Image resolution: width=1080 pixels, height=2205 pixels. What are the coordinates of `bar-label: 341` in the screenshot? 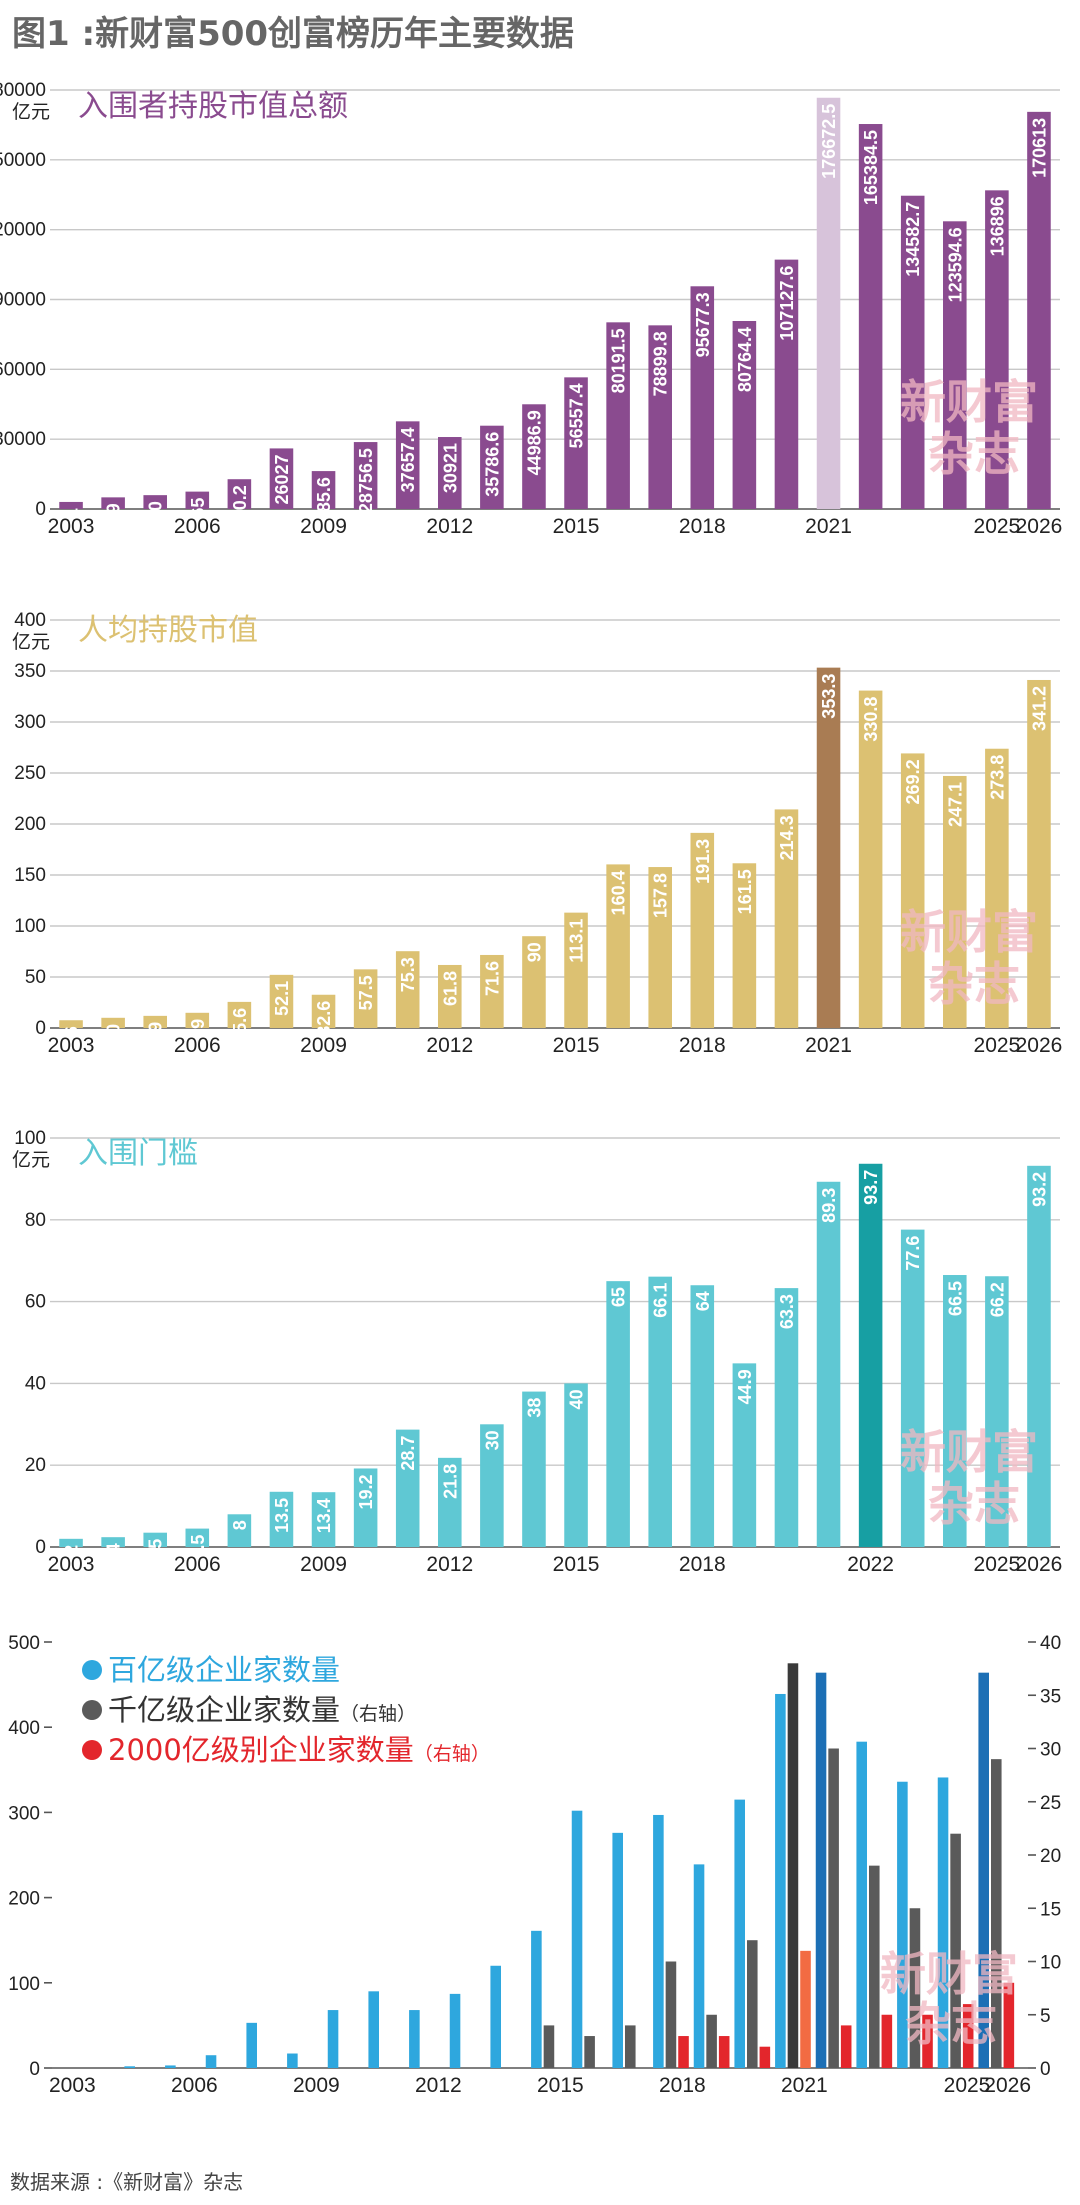 It's located at (943, 1756).